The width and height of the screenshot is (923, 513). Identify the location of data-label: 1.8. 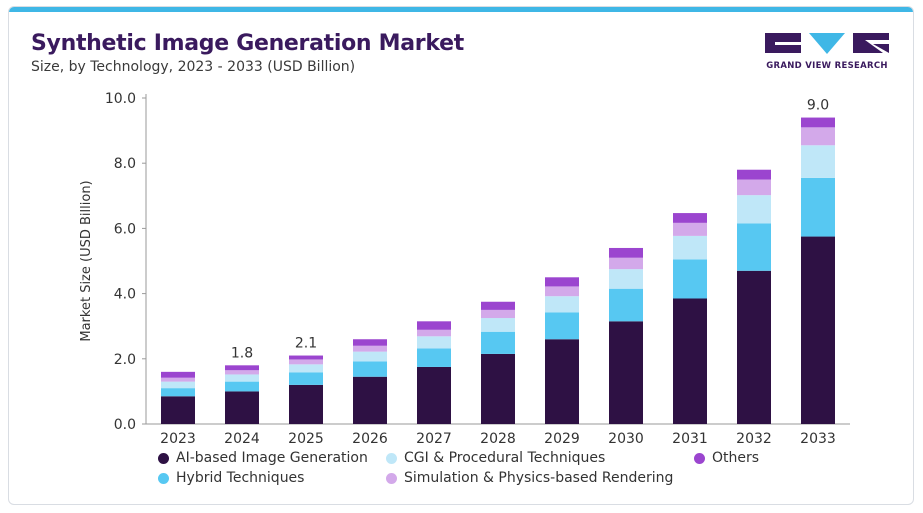
(242, 353).